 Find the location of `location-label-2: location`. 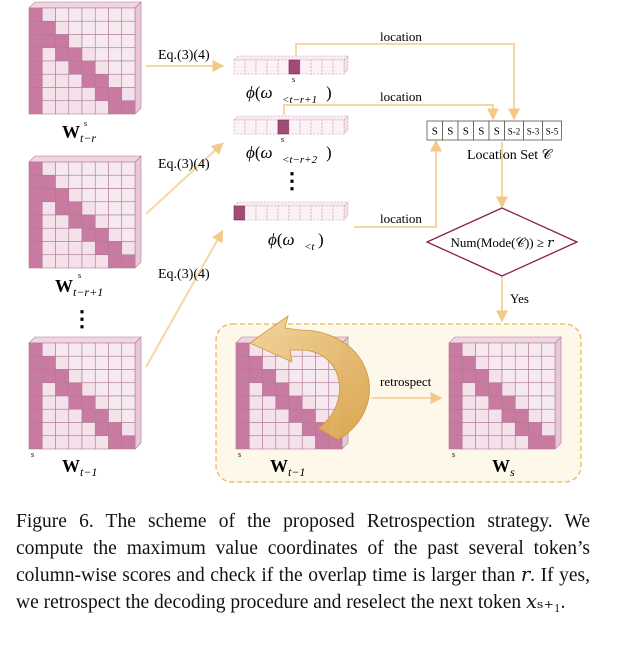

location-label-2: location is located at coordinates (401, 96).